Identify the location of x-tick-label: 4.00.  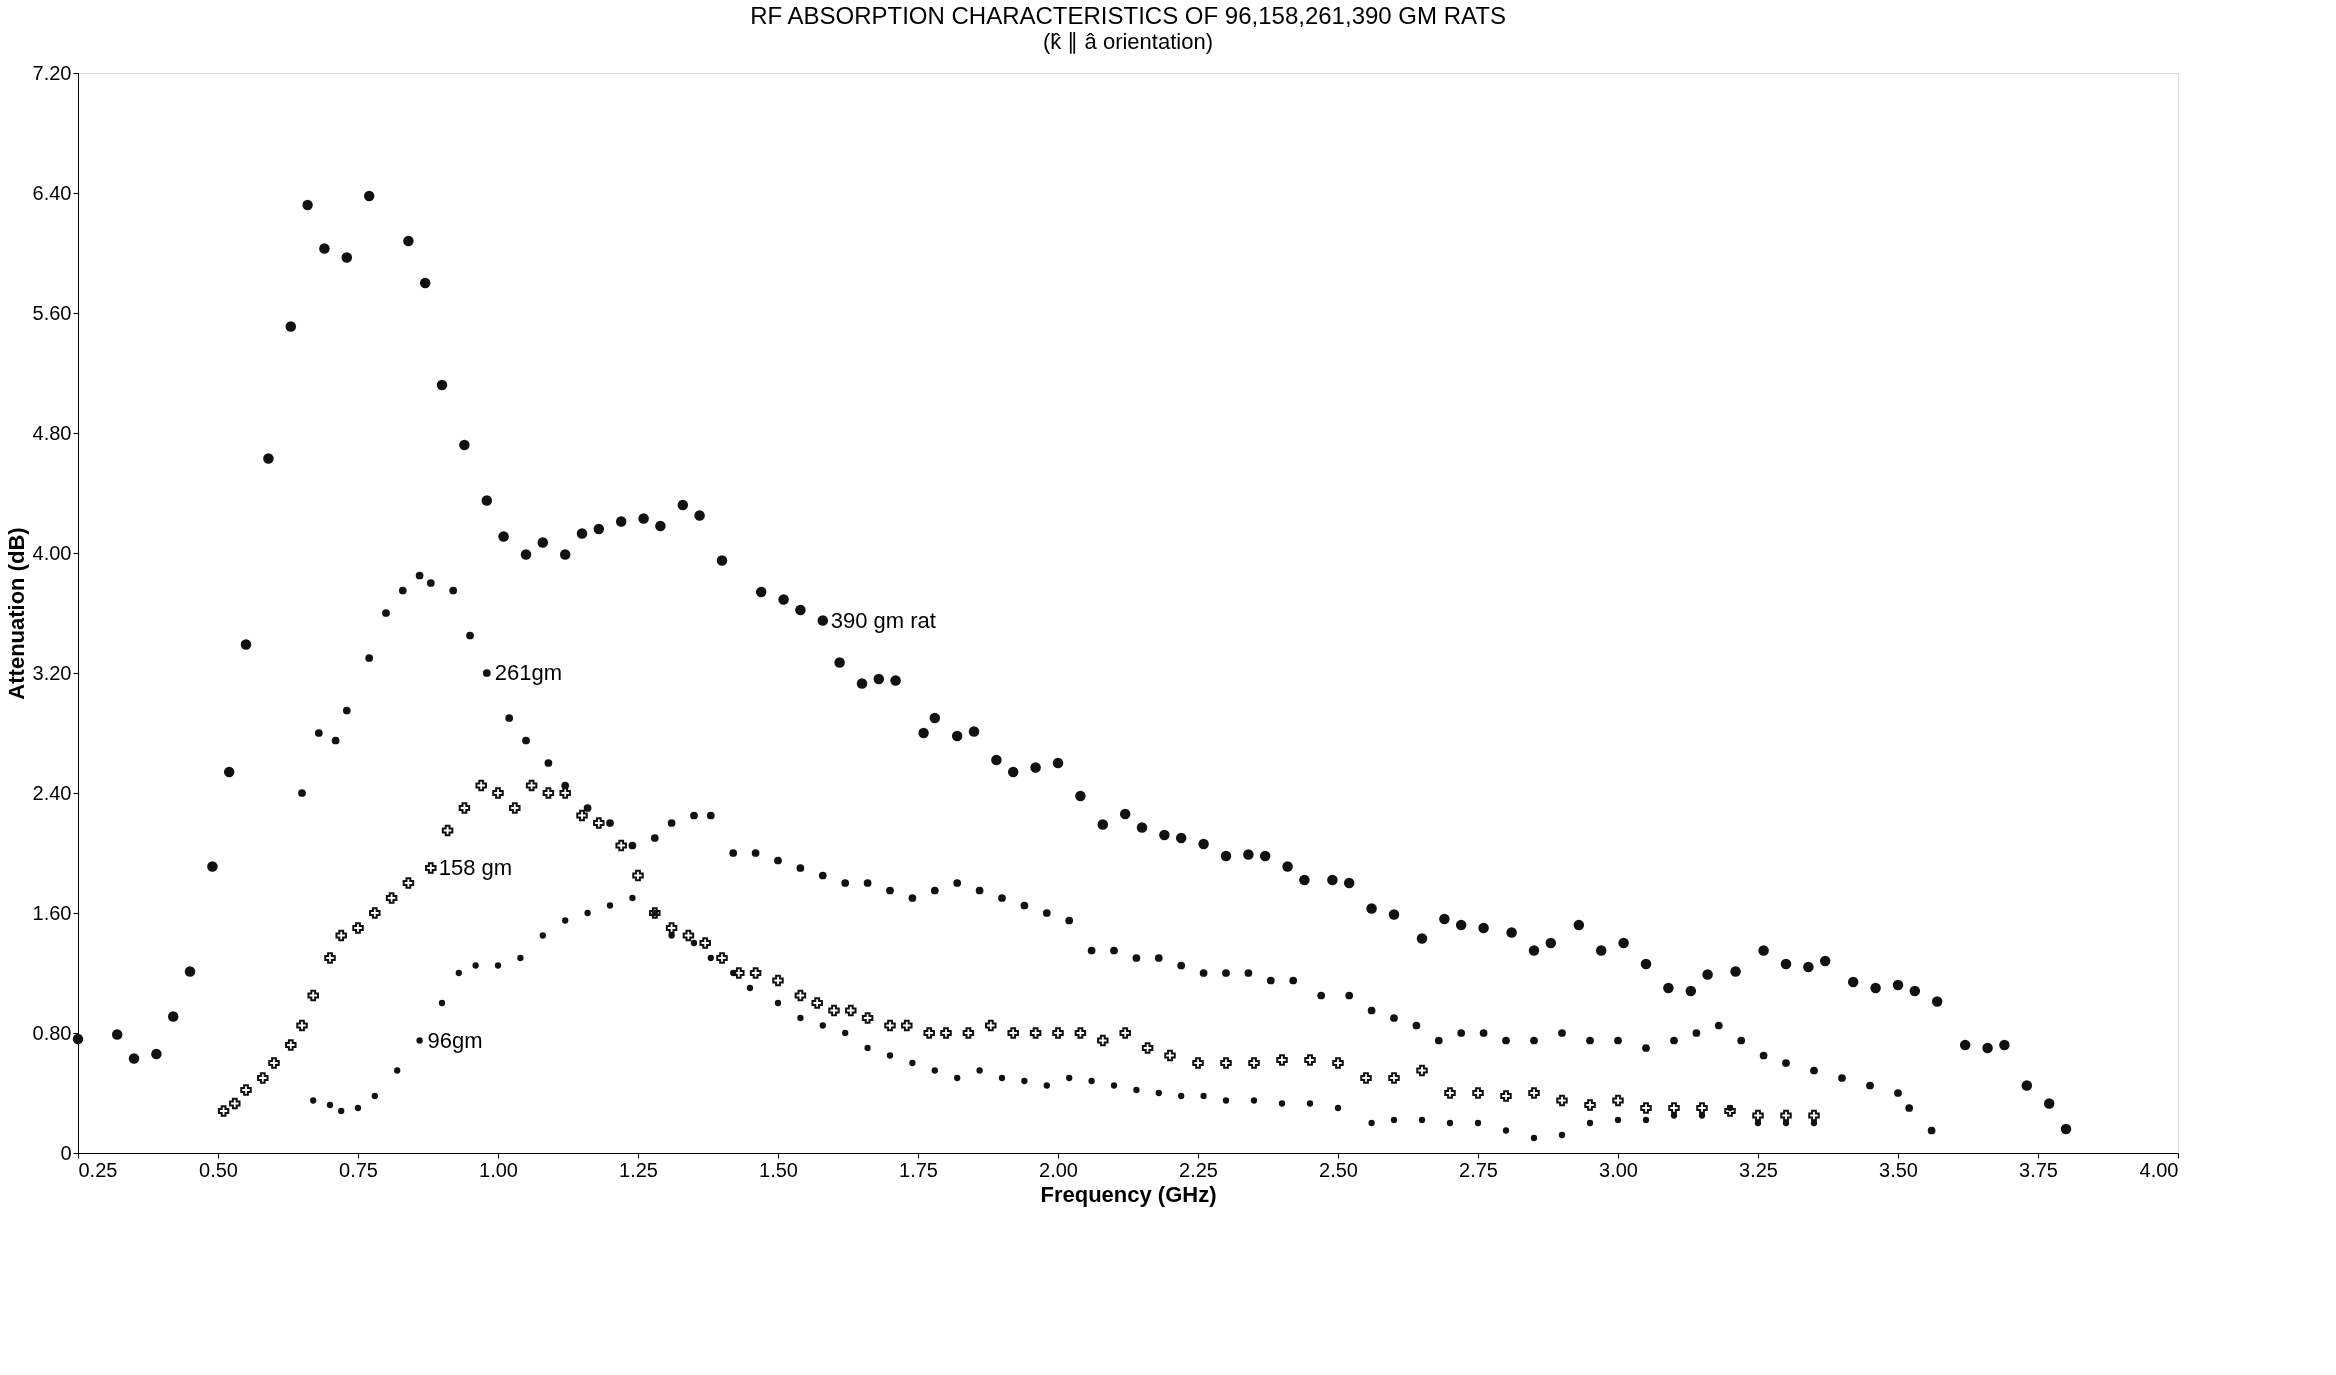
(2159, 1169).